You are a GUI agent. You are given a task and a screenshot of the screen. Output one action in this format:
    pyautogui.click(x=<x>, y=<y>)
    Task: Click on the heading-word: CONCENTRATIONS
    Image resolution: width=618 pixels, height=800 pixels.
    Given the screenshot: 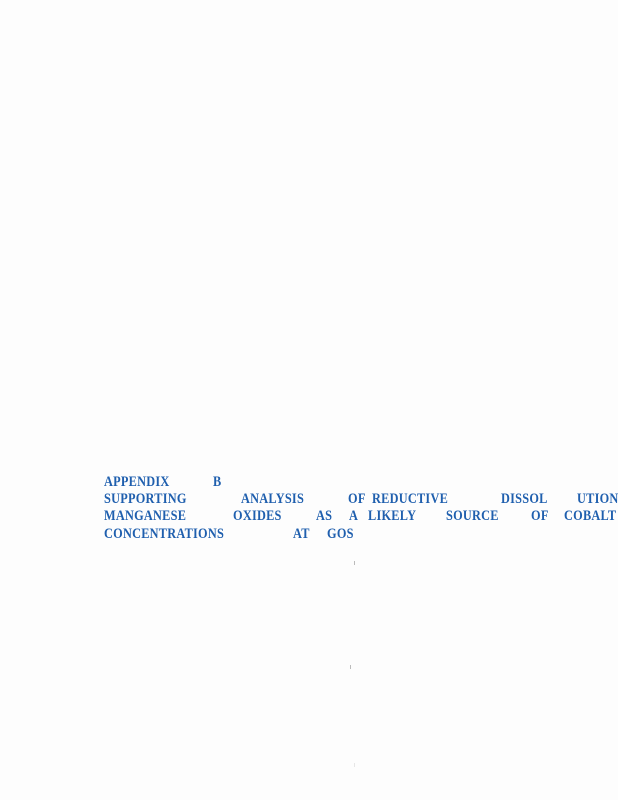 What is the action you would take?
    pyautogui.click(x=164, y=534)
    